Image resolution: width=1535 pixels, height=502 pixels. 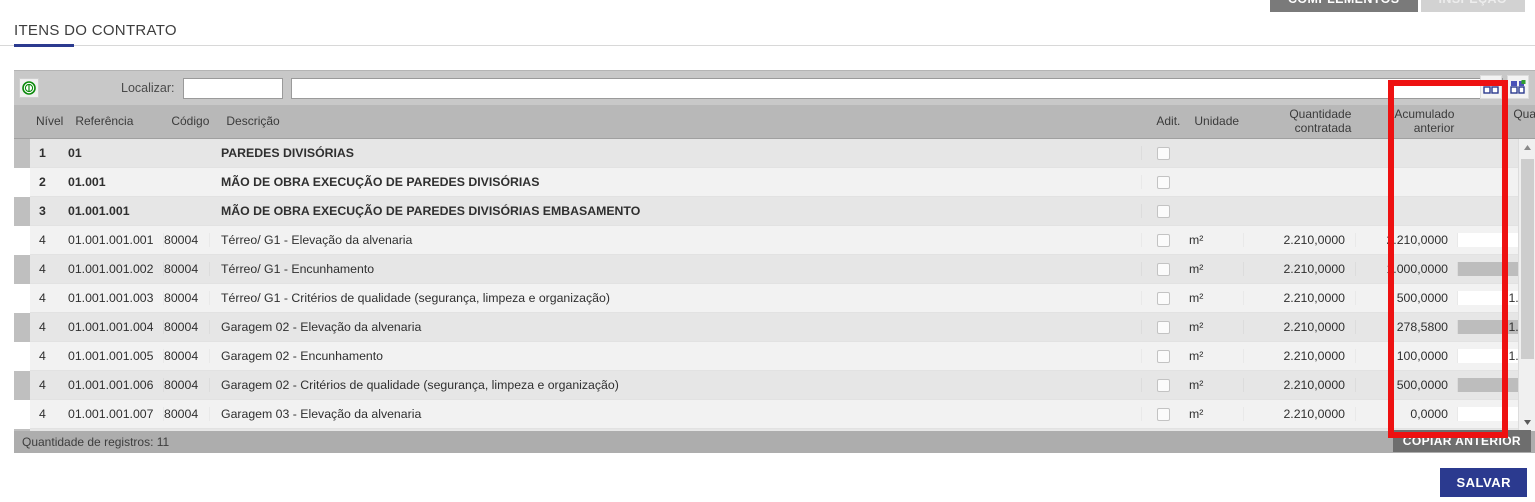 I want to click on col-header-referencia: Referência, so click(x=104, y=121).